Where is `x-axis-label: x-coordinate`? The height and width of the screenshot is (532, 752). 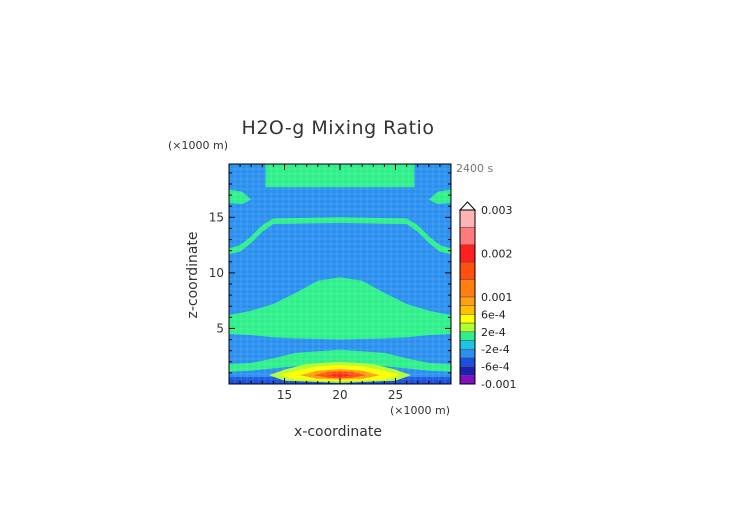 x-axis-label: x-coordinate is located at coordinates (338, 432).